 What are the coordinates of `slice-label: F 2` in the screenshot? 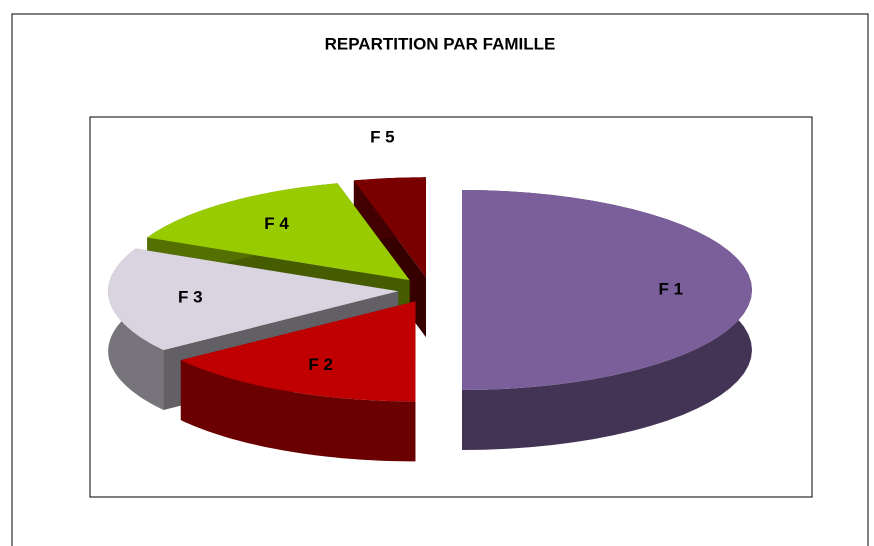 It's located at (320, 364).